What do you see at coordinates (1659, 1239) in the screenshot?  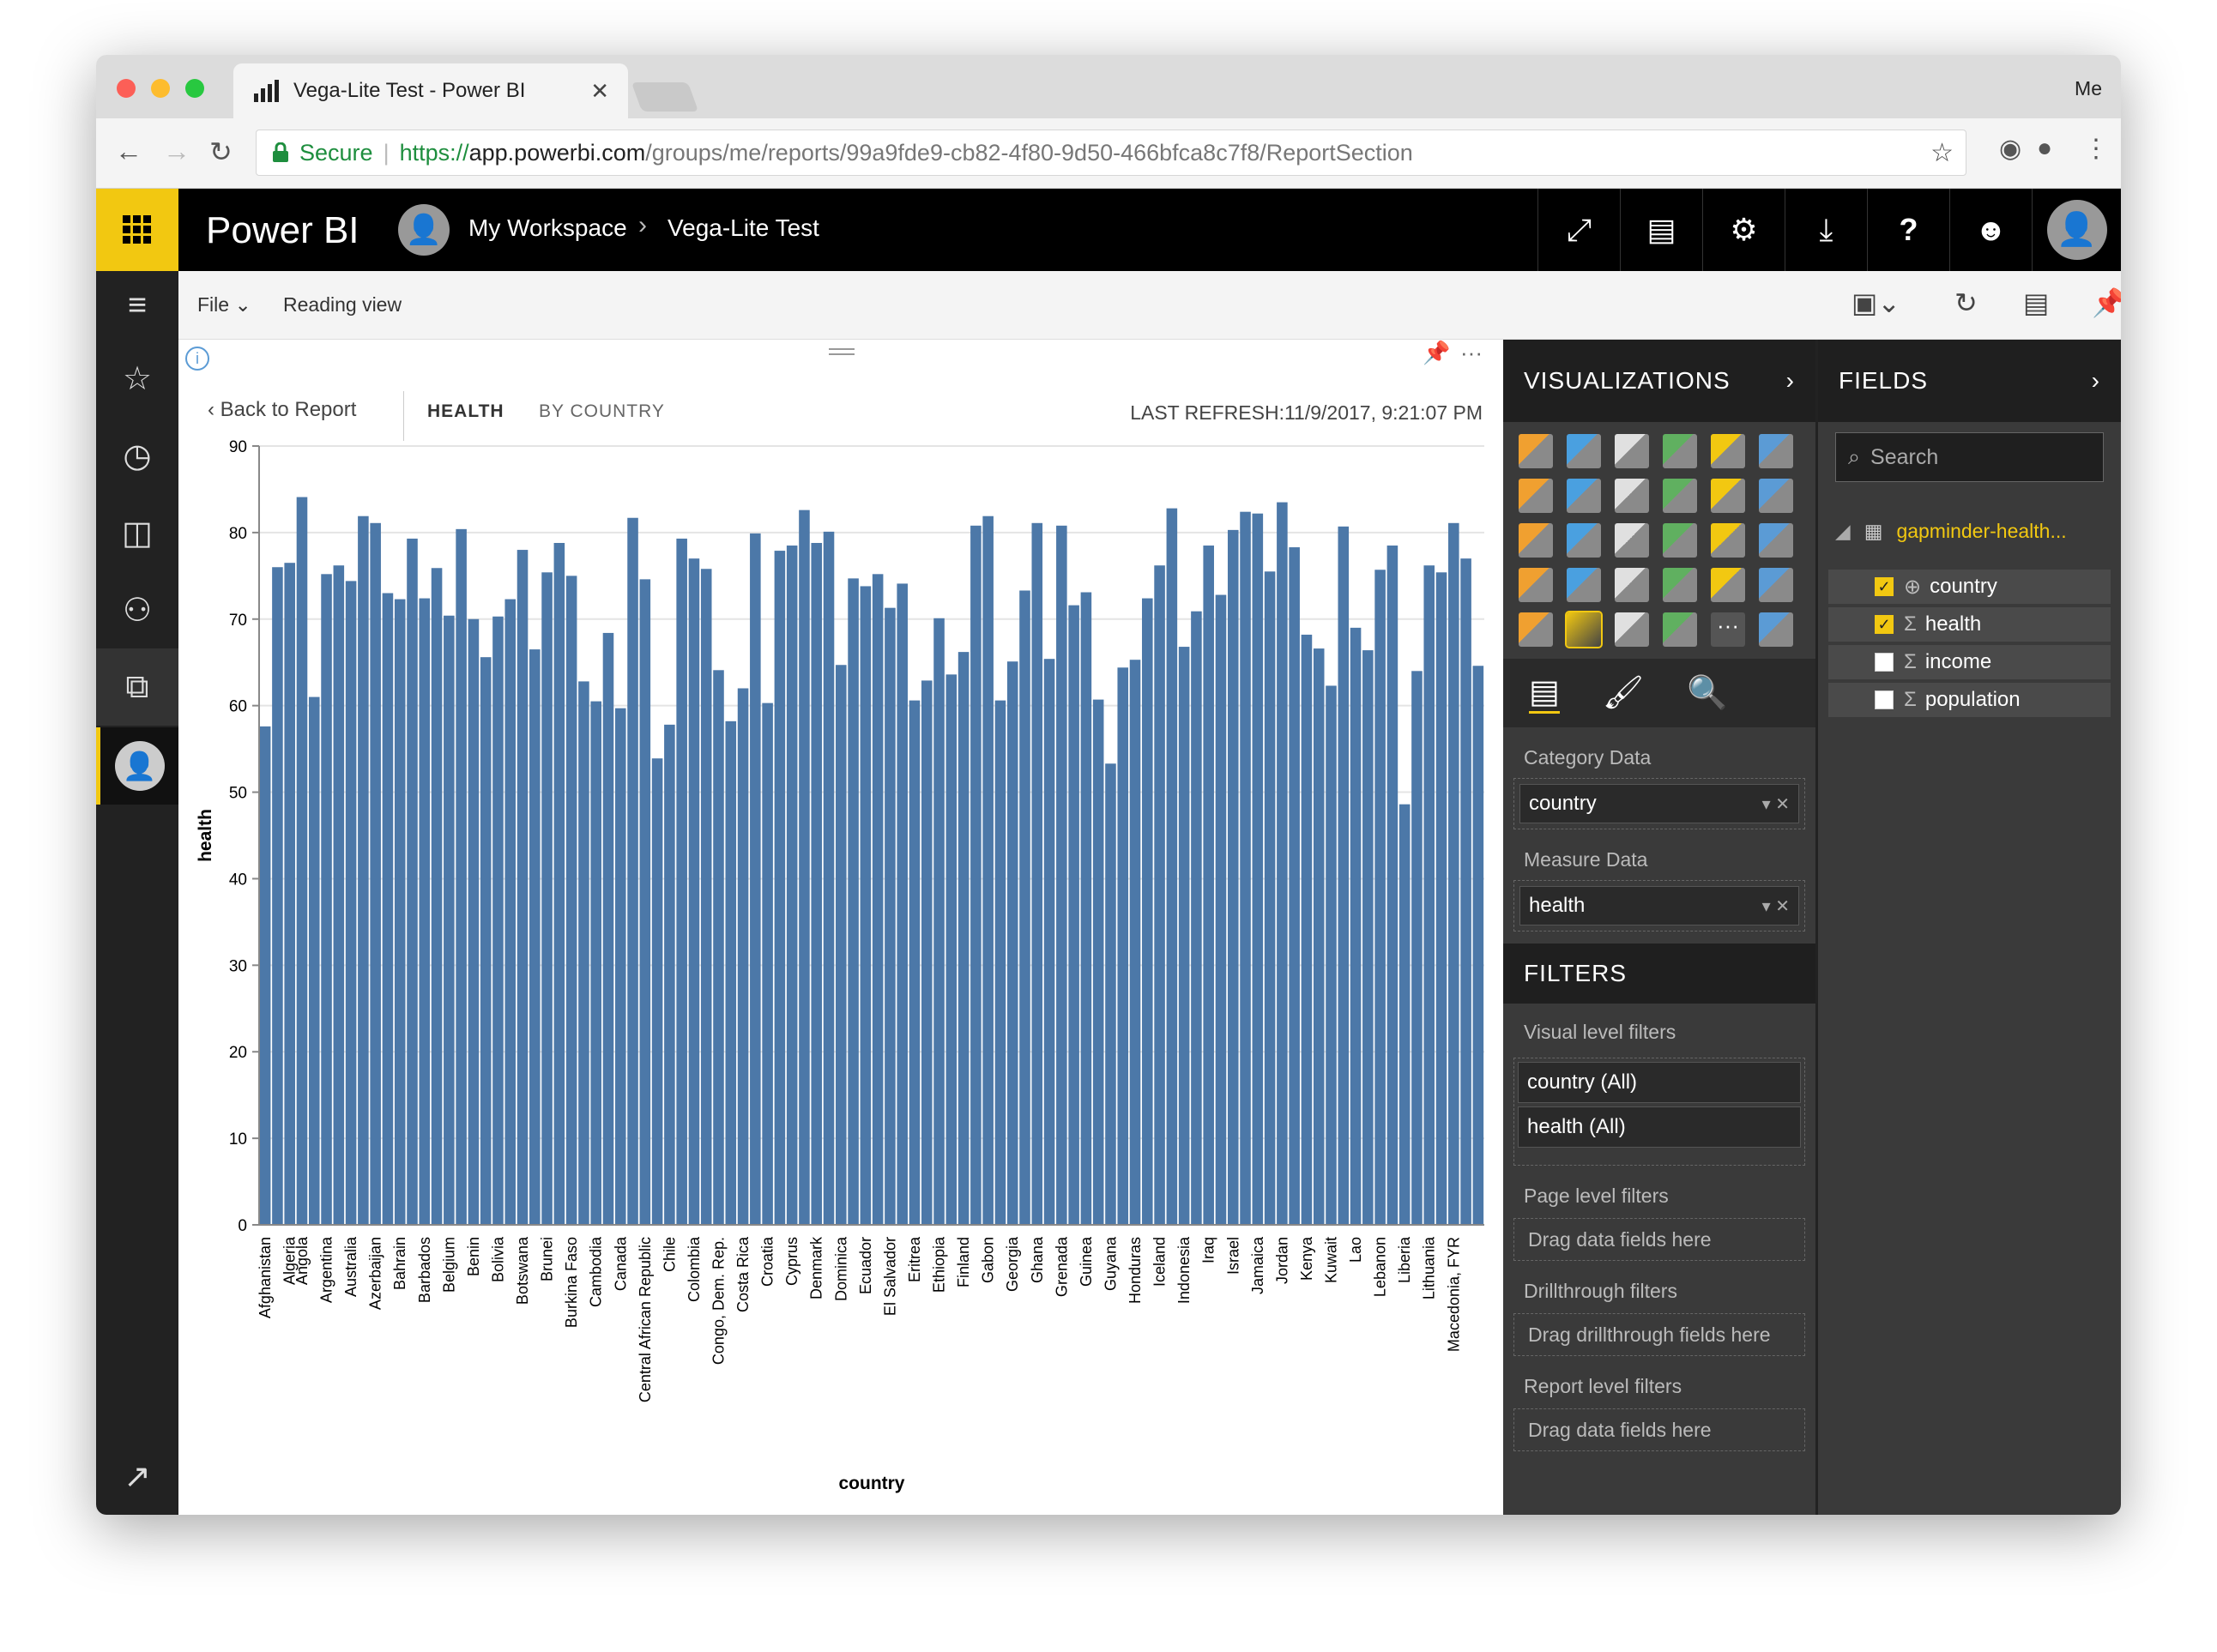 I see `page-filter-drop-zone: Drag data fields here` at bounding box center [1659, 1239].